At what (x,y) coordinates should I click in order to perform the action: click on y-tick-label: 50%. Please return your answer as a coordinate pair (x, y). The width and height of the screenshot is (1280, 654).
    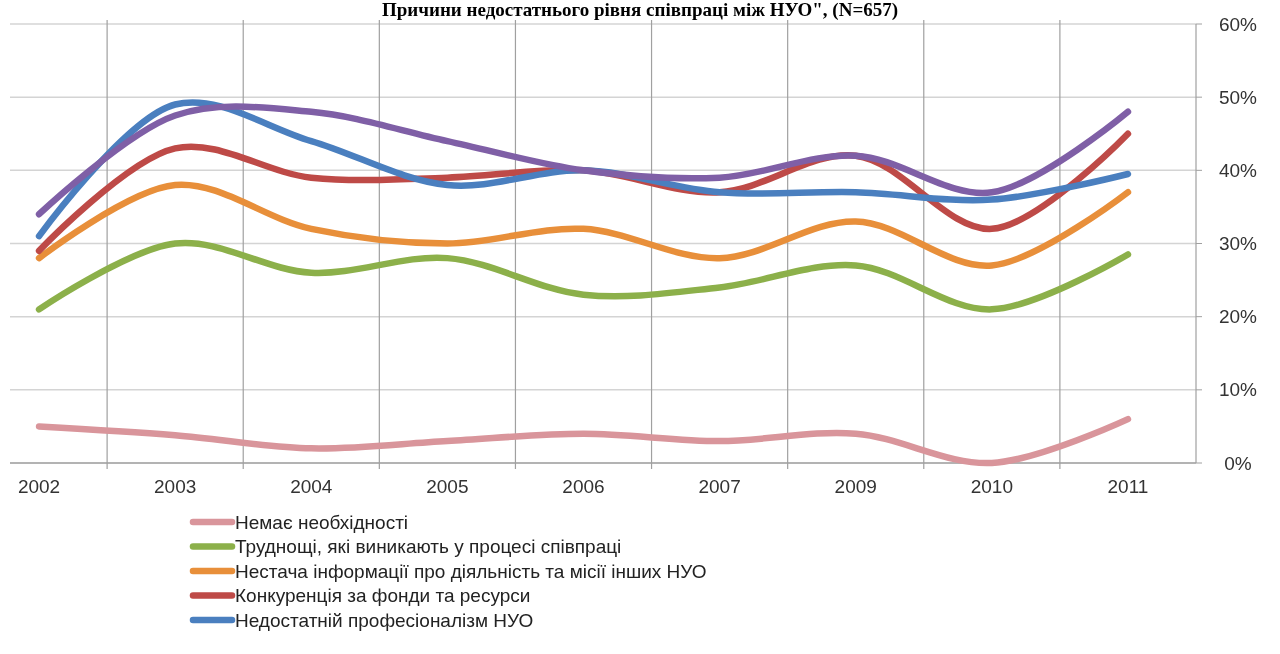
    Looking at the image, I should click on (1238, 97).